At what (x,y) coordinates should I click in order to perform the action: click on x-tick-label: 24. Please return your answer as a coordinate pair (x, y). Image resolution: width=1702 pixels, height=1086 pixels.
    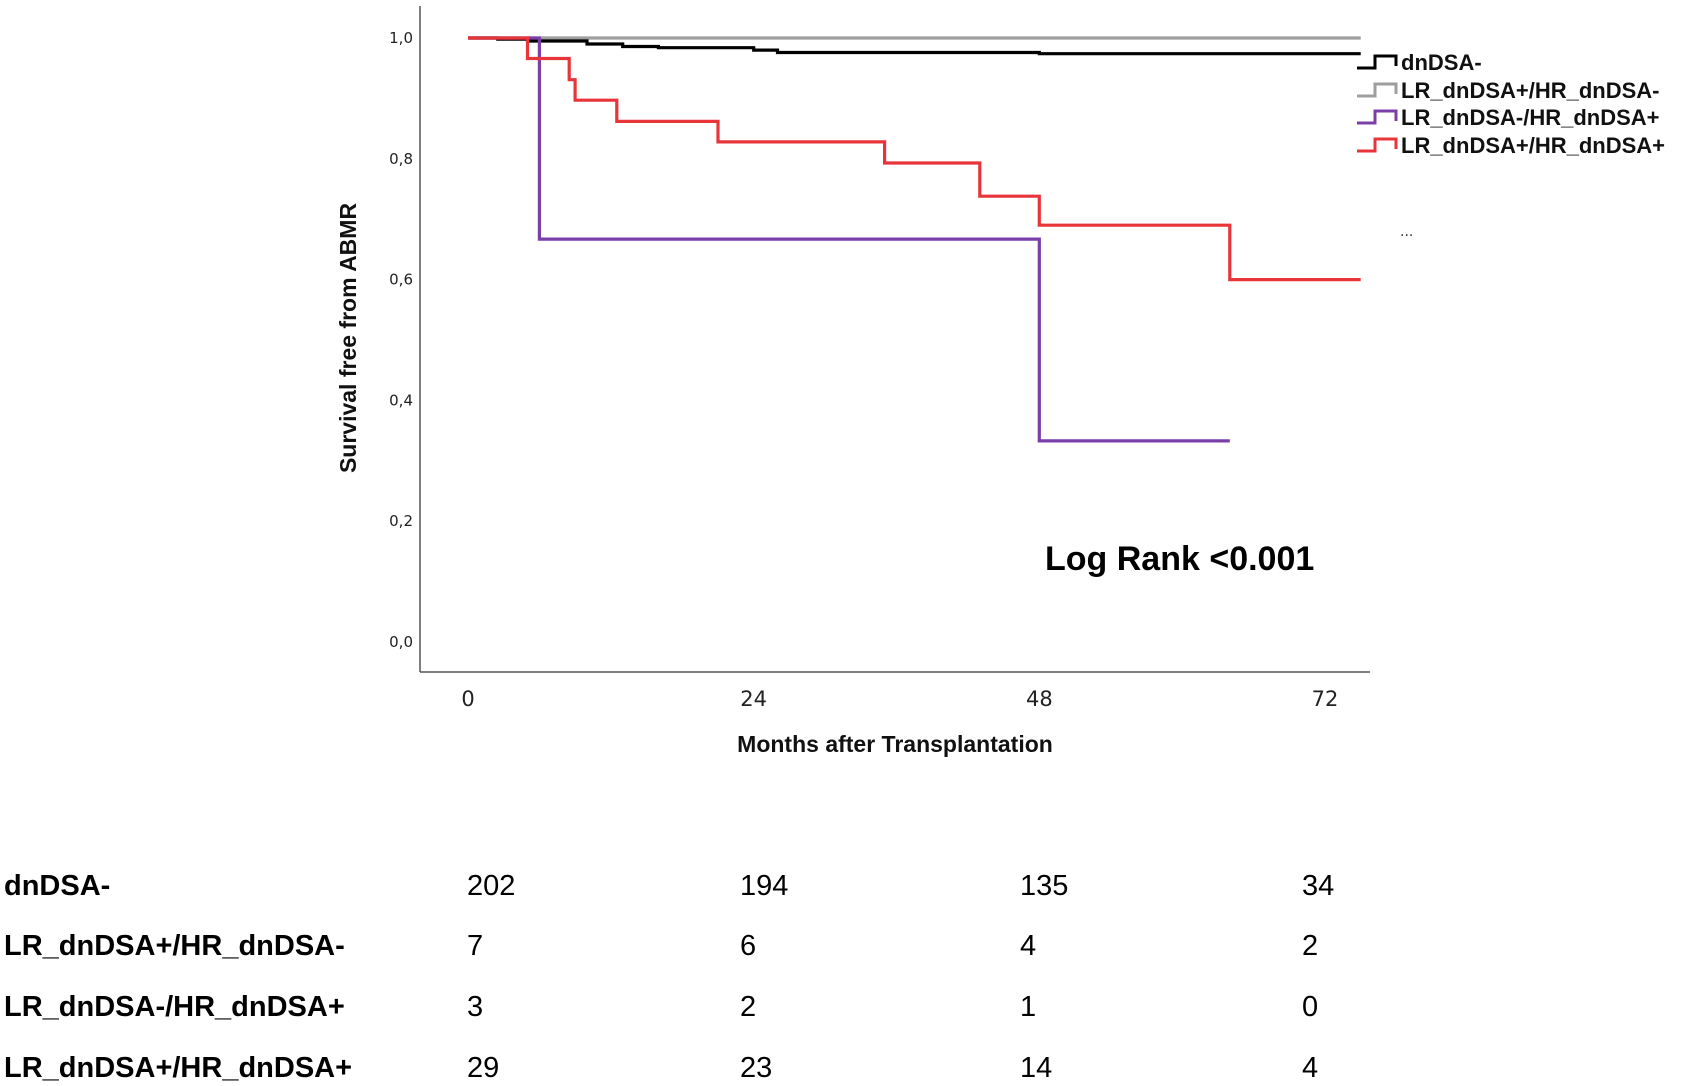
    Looking at the image, I should click on (753, 699).